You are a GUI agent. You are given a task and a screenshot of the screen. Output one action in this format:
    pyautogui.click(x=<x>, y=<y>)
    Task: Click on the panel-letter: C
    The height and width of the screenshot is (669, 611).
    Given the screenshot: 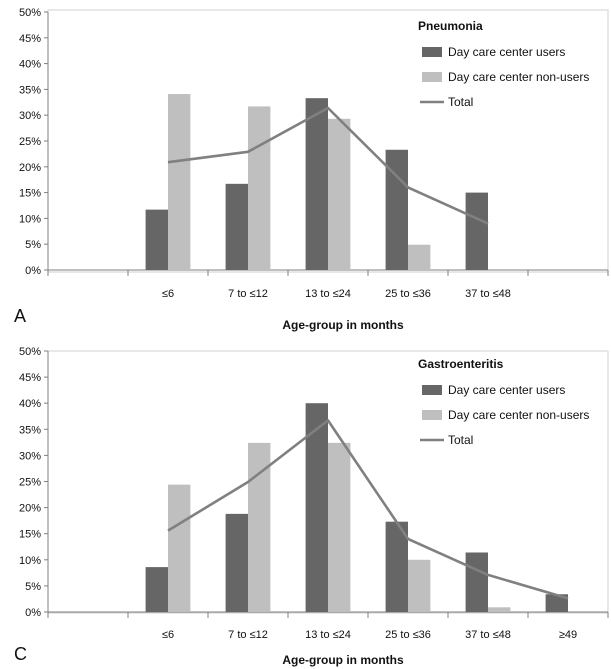 What is the action you would take?
    pyautogui.click(x=20, y=654)
    